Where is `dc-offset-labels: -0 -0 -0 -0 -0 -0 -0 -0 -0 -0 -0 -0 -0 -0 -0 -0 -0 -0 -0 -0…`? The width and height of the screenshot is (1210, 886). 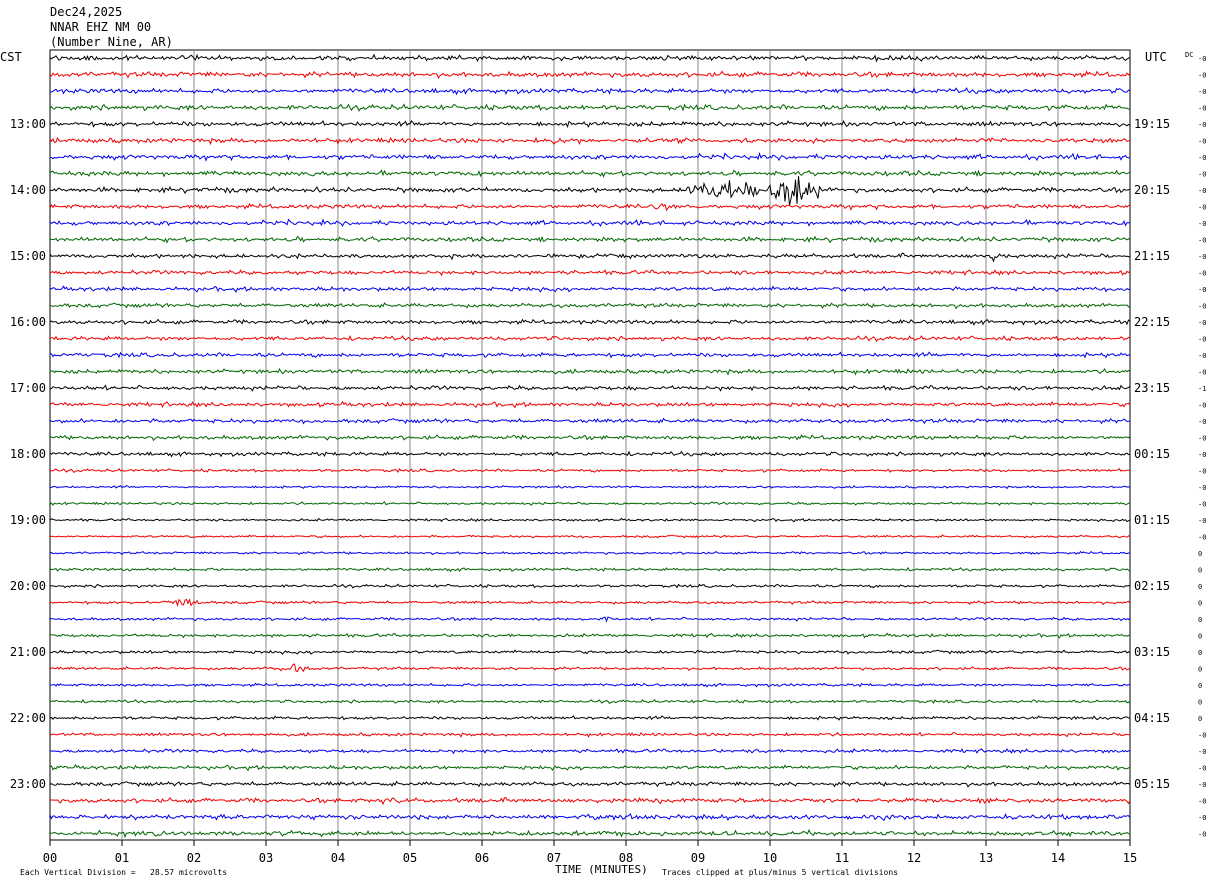
dc-offset-labels: -0 -0 -0 -0 -0 -0 -0 -0 -0 -0 -0 -0 -0 -0 -0 -0 -0 -0 -0 -0… is located at coordinates (1202, 447).